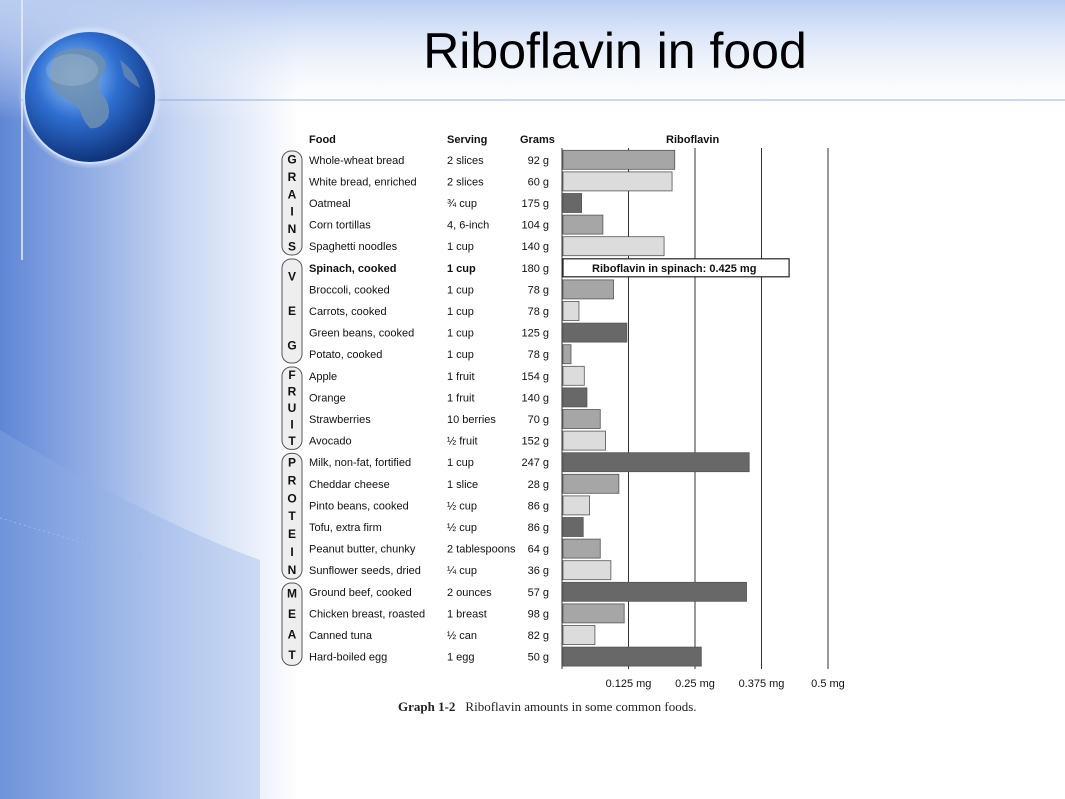 The height and width of the screenshot is (799, 1065). What do you see at coordinates (469, 593) in the screenshot?
I see `serving-label: 2 ounces` at bounding box center [469, 593].